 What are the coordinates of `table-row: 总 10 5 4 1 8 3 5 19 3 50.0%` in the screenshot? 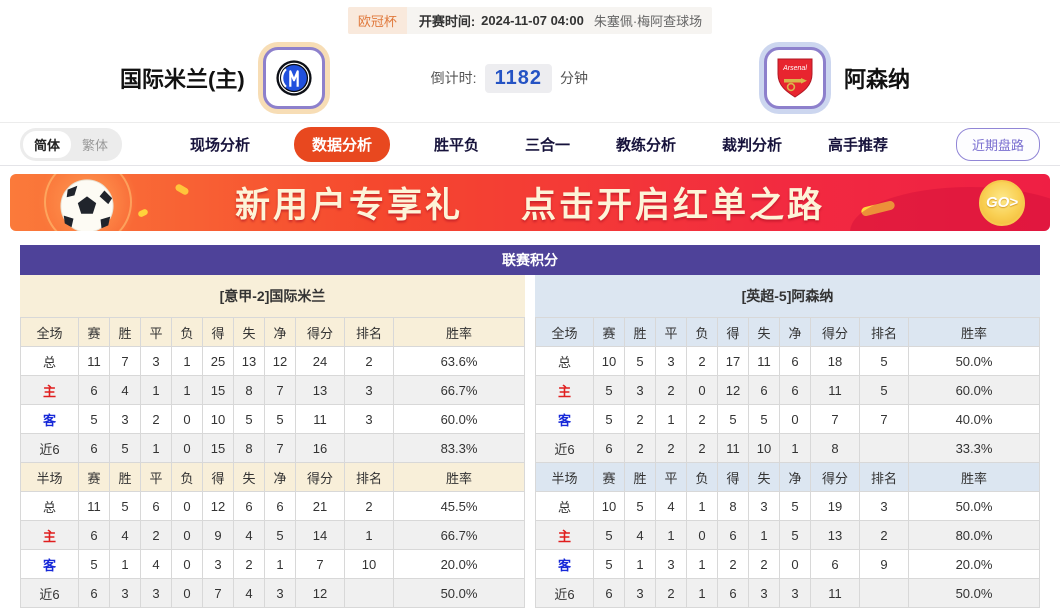 It's located at (787, 506).